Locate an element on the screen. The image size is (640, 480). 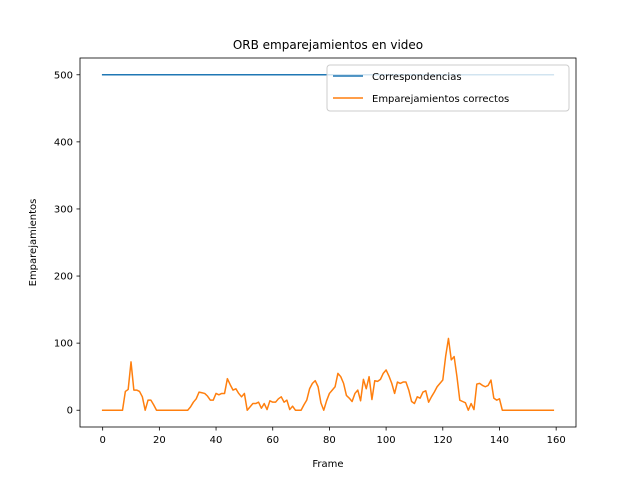
x-axis-title: Frame is located at coordinates (327, 464).